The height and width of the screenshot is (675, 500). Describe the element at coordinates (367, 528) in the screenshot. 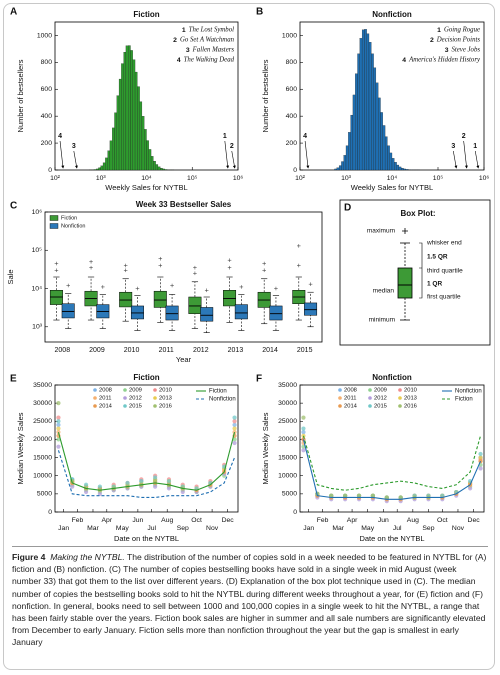

I see `x-tick-label: May` at that location.